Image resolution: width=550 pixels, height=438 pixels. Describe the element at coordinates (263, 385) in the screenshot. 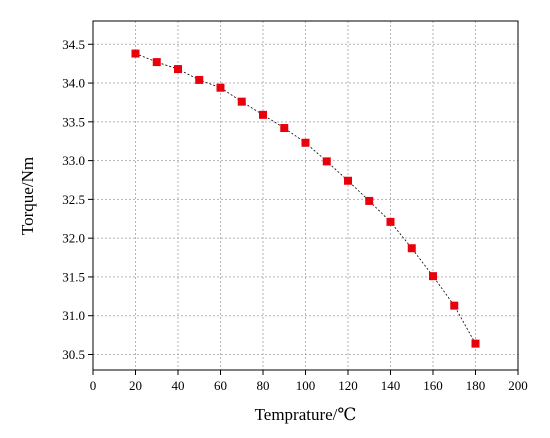

I see `x-tick-label: 80` at that location.